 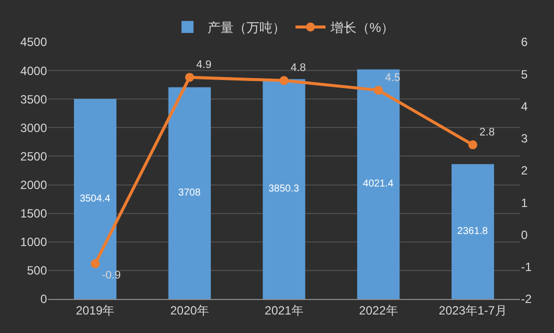 What do you see at coordinates (524, 106) in the screenshot?
I see `y2-tick-label: 4` at bounding box center [524, 106].